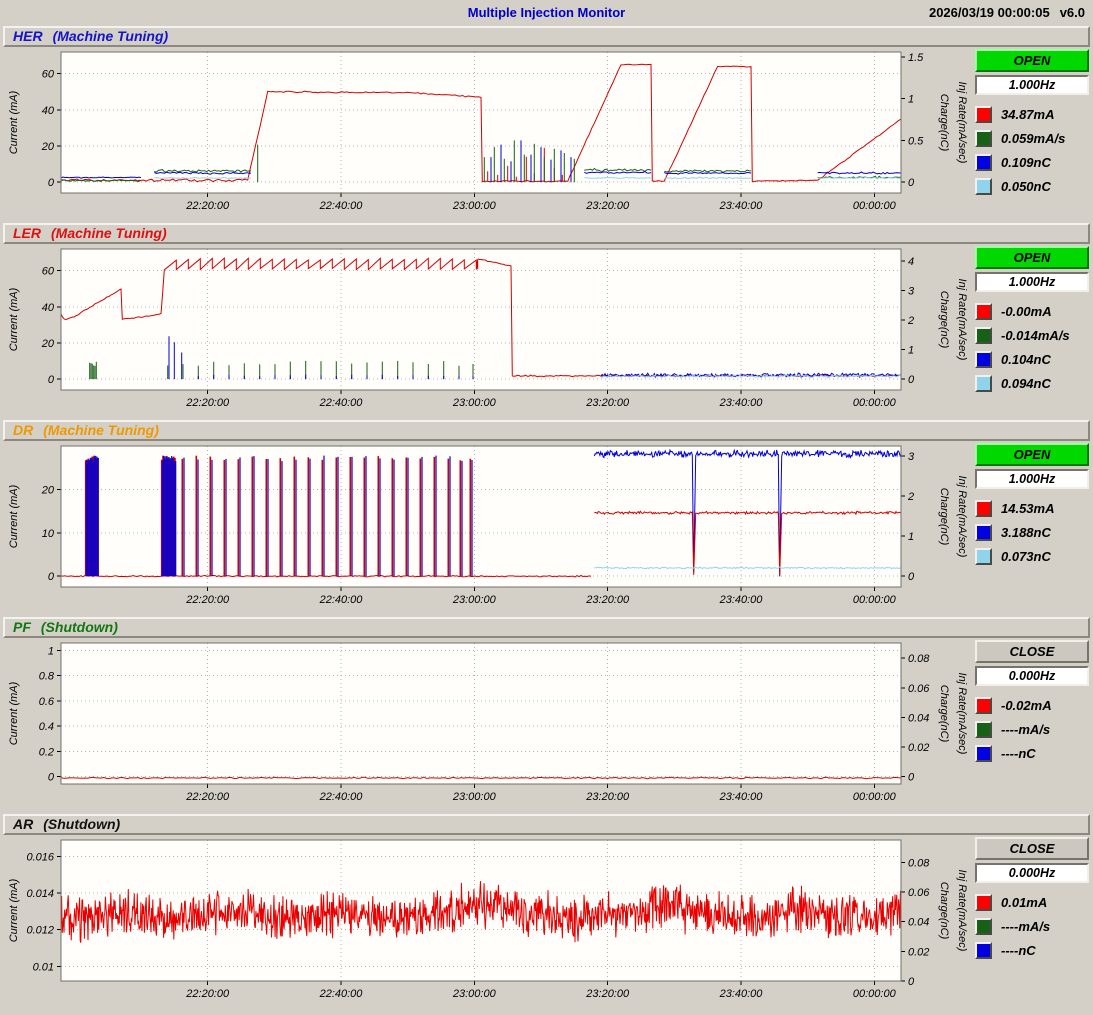 The width and height of the screenshot is (1093, 1015). I want to click on readout-row: 0.01mA, so click(1032, 902).